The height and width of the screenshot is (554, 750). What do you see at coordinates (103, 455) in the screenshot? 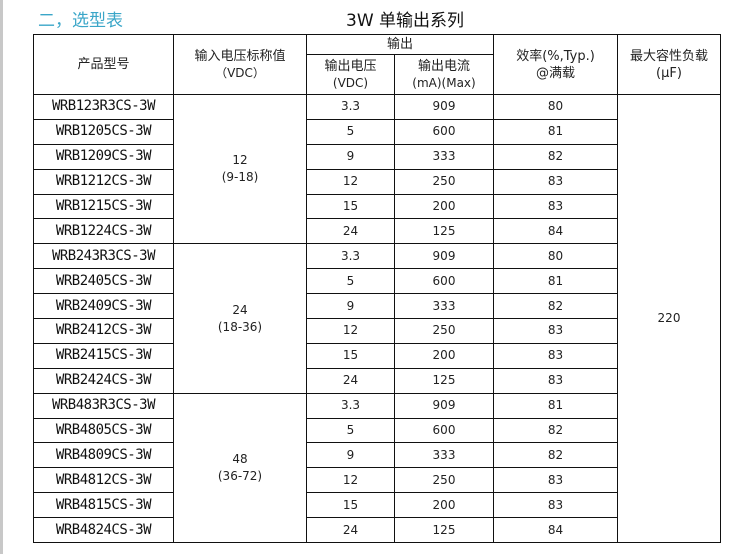
I see `model-cell: WRB4809CS-3W` at bounding box center [103, 455].